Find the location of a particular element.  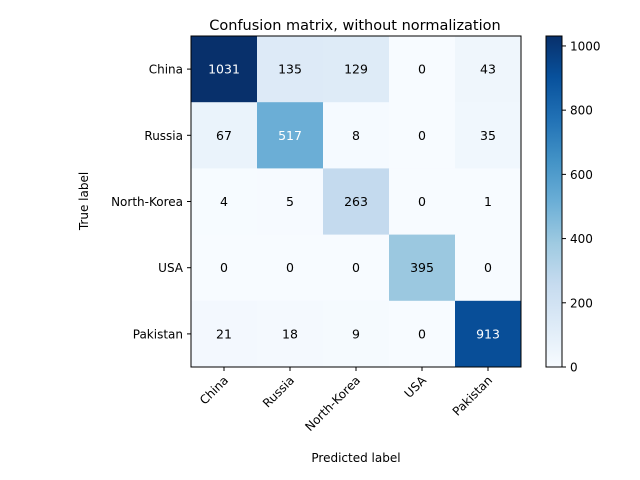

cell-value-label: 4 is located at coordinates (224, 201).